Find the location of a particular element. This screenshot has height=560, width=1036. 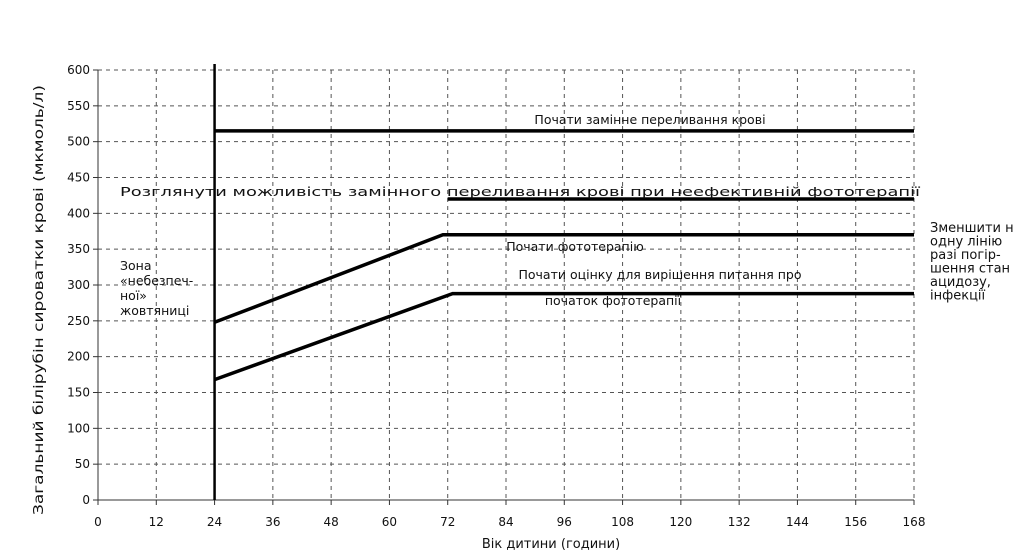

x-tick-label: 12 is located at coordinates (156, 522).